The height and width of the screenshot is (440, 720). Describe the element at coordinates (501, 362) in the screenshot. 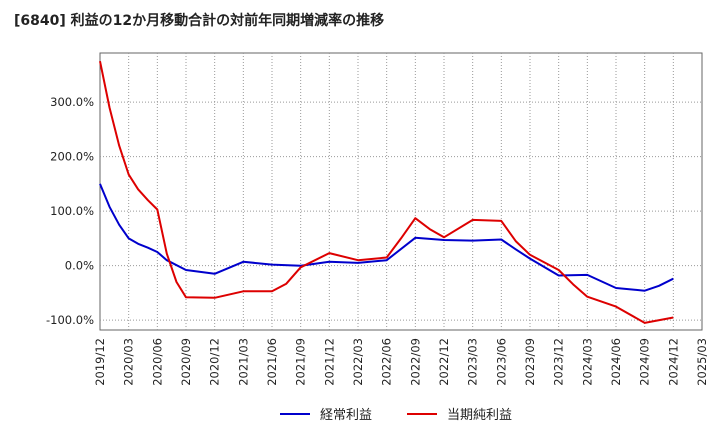

I see `x-tick-label: 2023/06` at that location.